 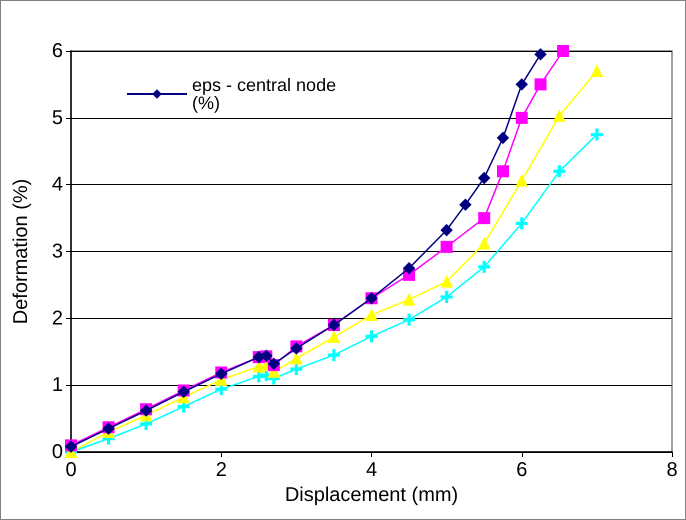 I want to click on y-axis-title: Deformation (%), so click(x=21, y=251).